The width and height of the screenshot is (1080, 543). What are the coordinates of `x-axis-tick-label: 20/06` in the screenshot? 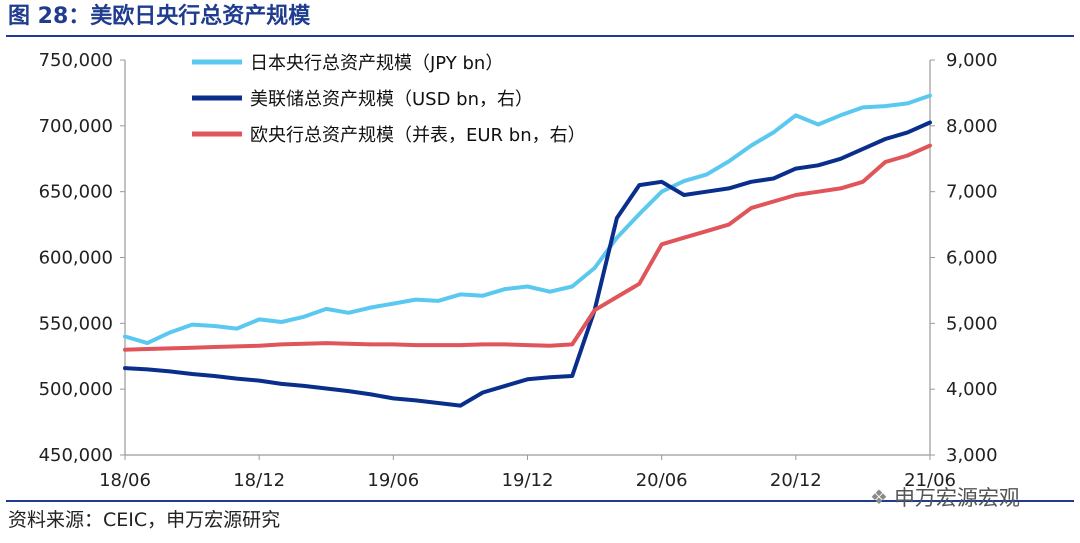 It's located at (662, 480).